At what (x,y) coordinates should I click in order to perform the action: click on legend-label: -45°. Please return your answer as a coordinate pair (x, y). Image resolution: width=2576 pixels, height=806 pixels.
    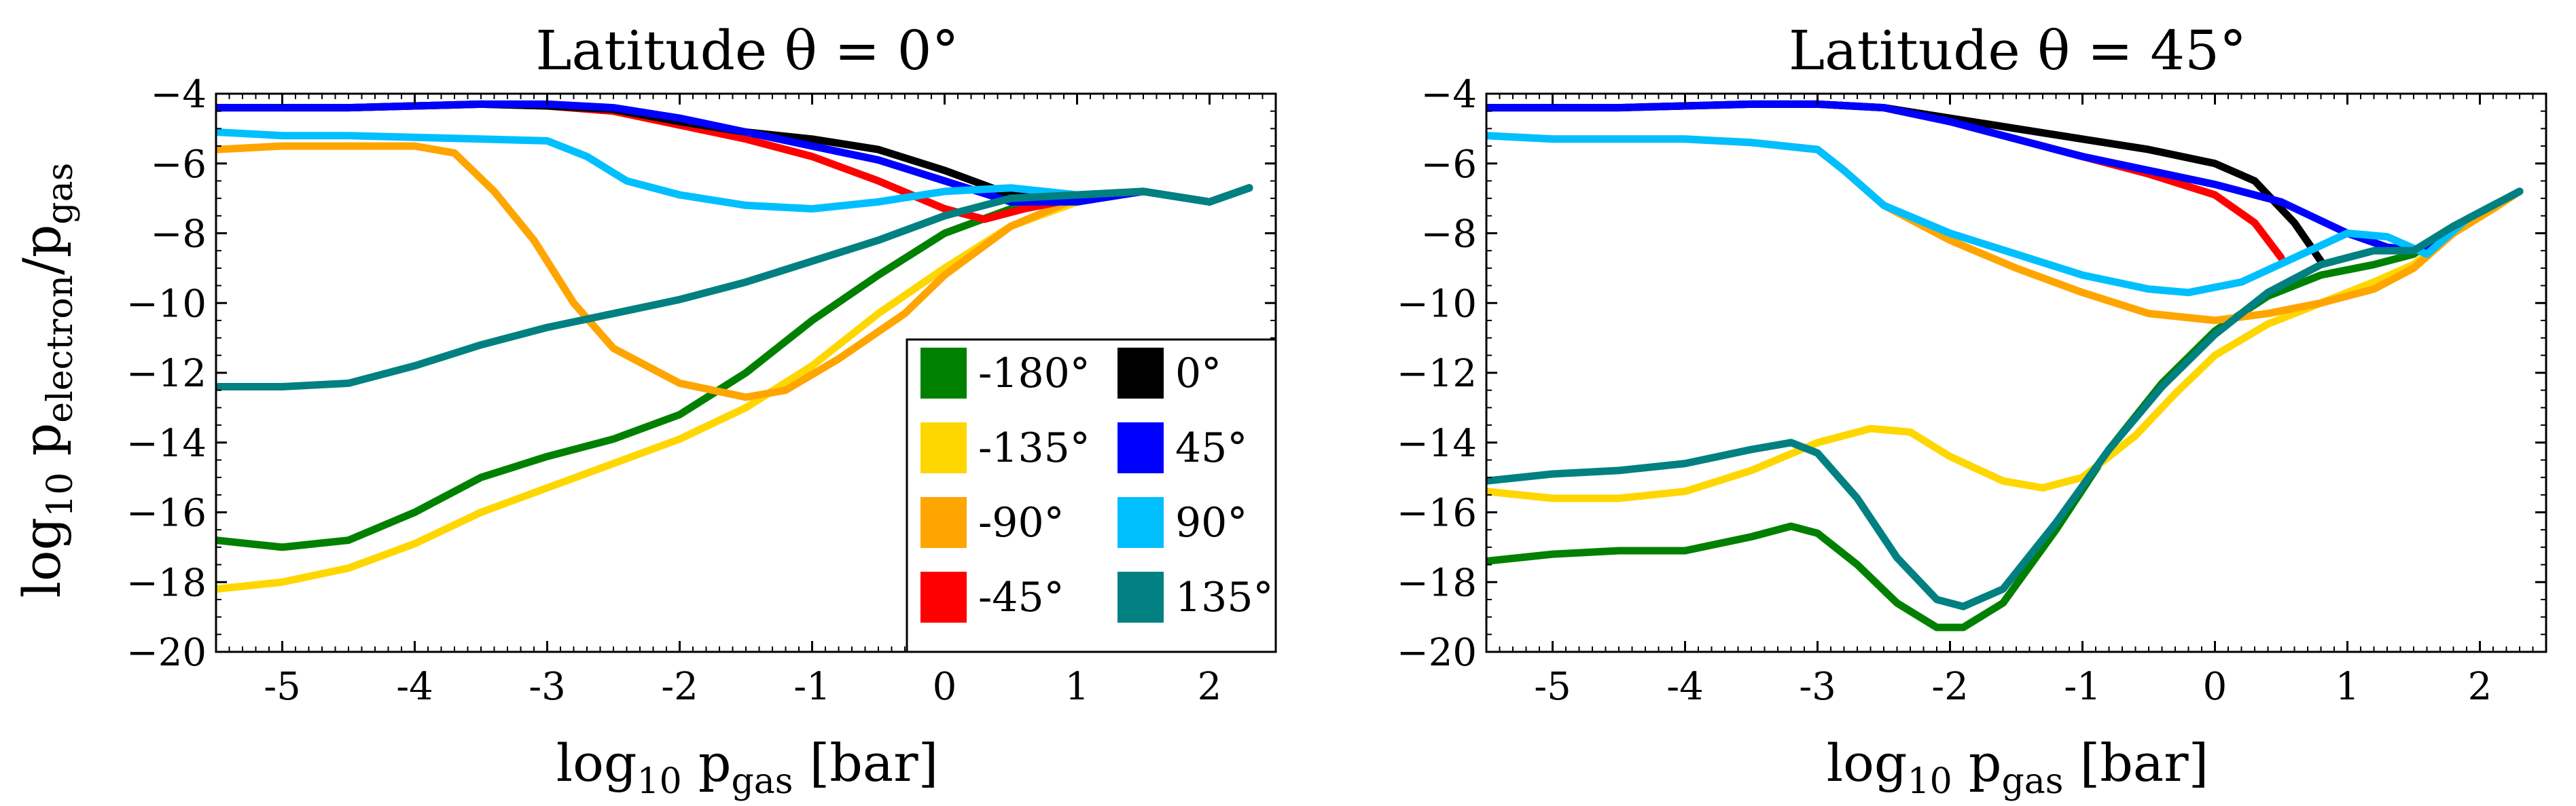
    Looking at the image, I should click on (1022, 597).